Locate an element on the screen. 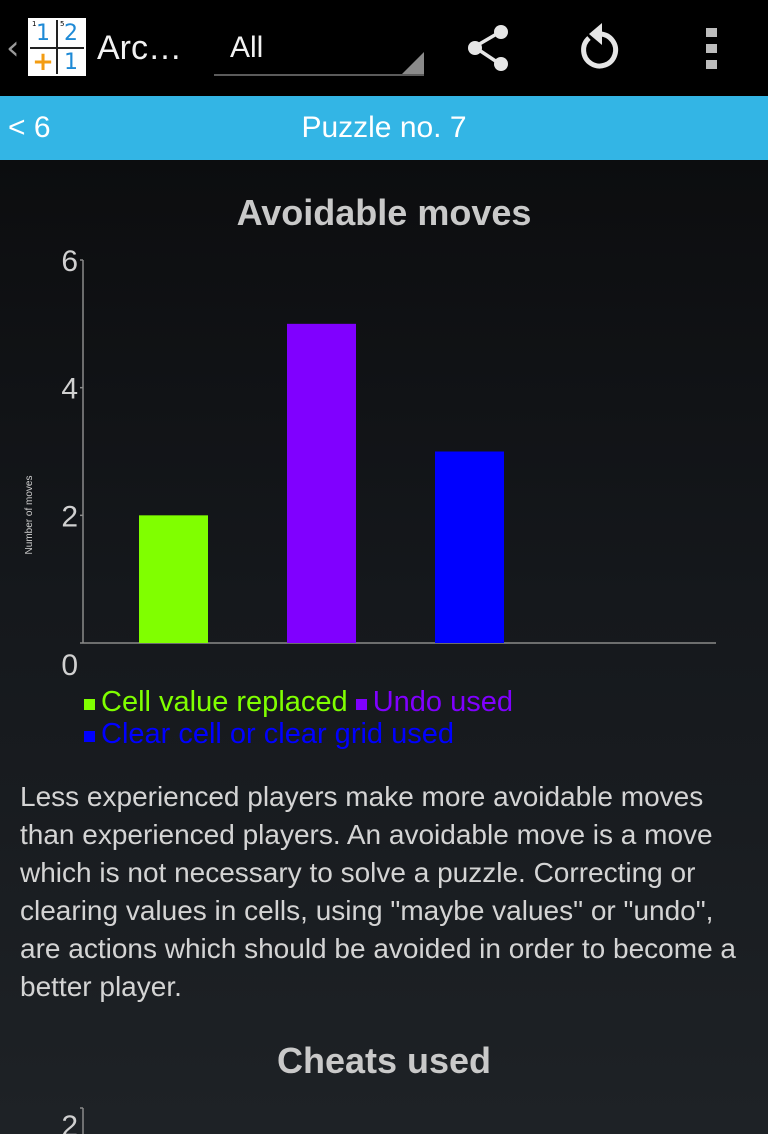  legend-entry: Undo used is located at coordinates (434, 702).